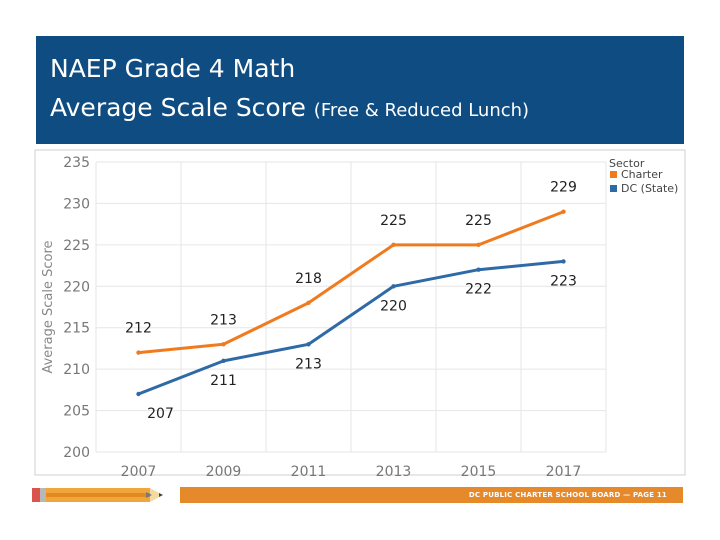  I want to click on pencil-icon, so click(97, 495).